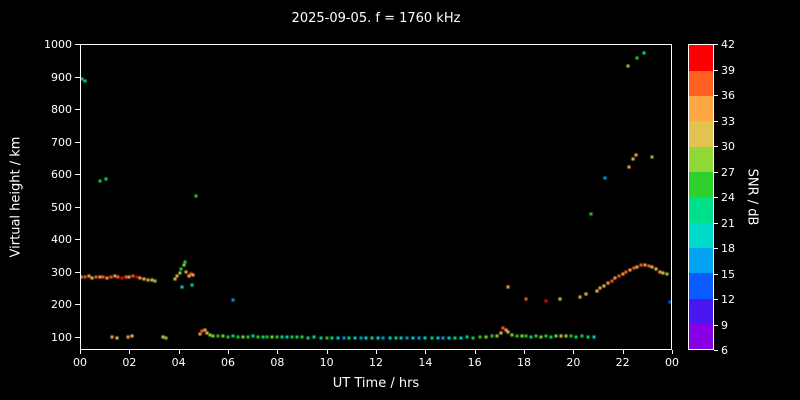 This screenshot has width=800, height=400. I want to click on colorbar, so click(701, 197).